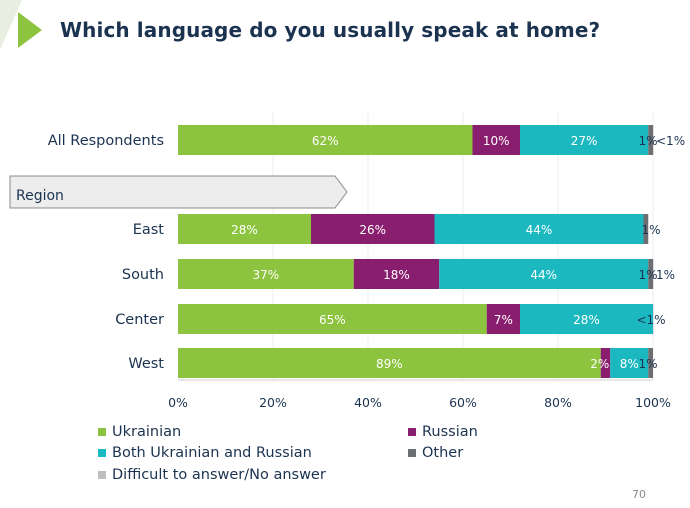 Image resolution: width=690 pixels, height=508 pixels. What do you see at coordinates (212, 453) in the screenshot?
I see `legend-label: Both Ukrainian and Russian` at bounding box center [212, 453].